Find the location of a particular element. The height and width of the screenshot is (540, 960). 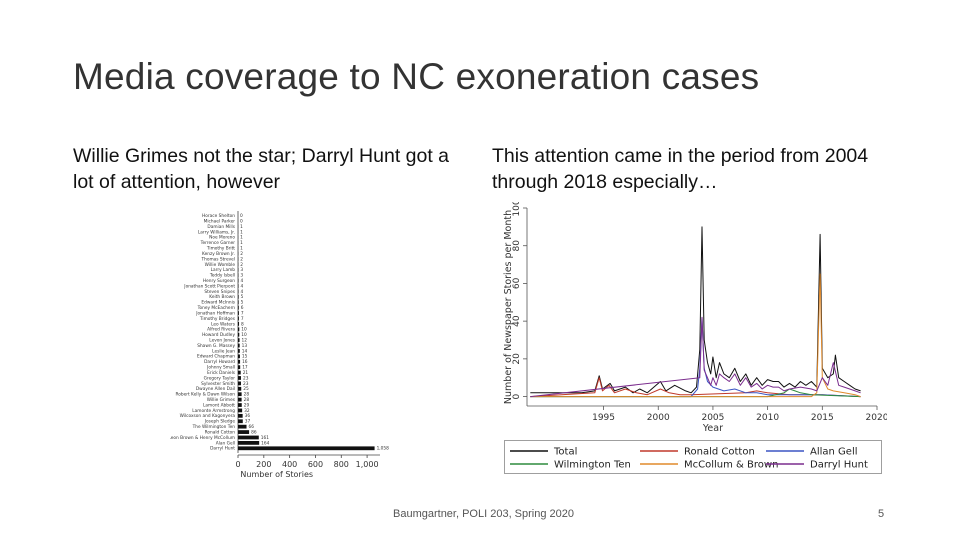

series-darryl-hunt-line is located at coordinates (695, 357).